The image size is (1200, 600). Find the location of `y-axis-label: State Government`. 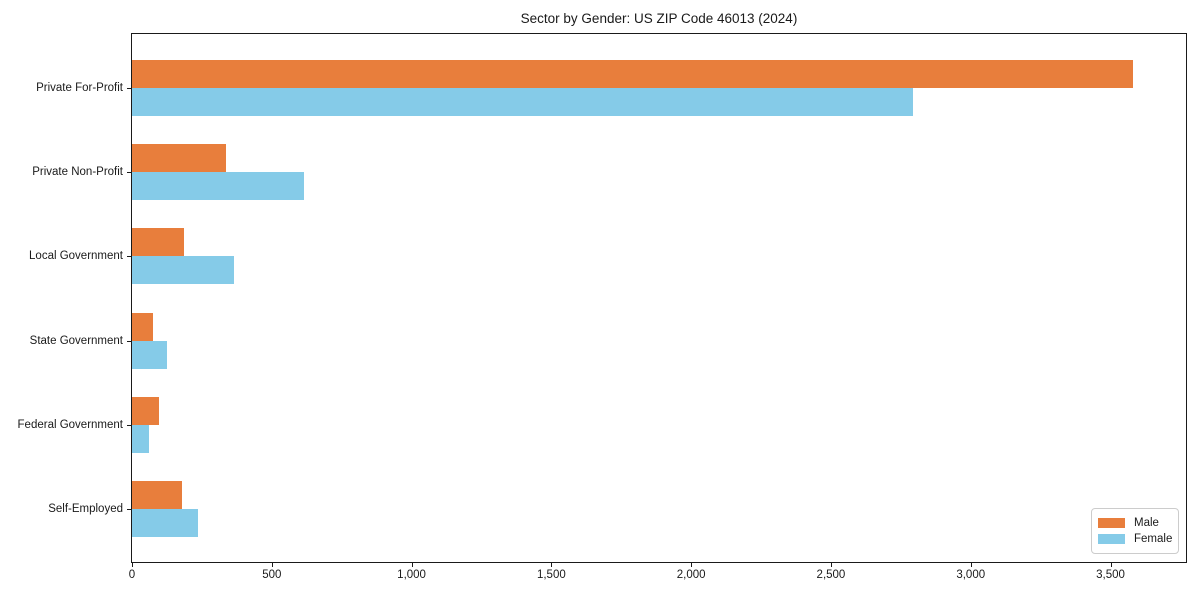

y-axis-label: State Government is located at coordinates (76, 340).